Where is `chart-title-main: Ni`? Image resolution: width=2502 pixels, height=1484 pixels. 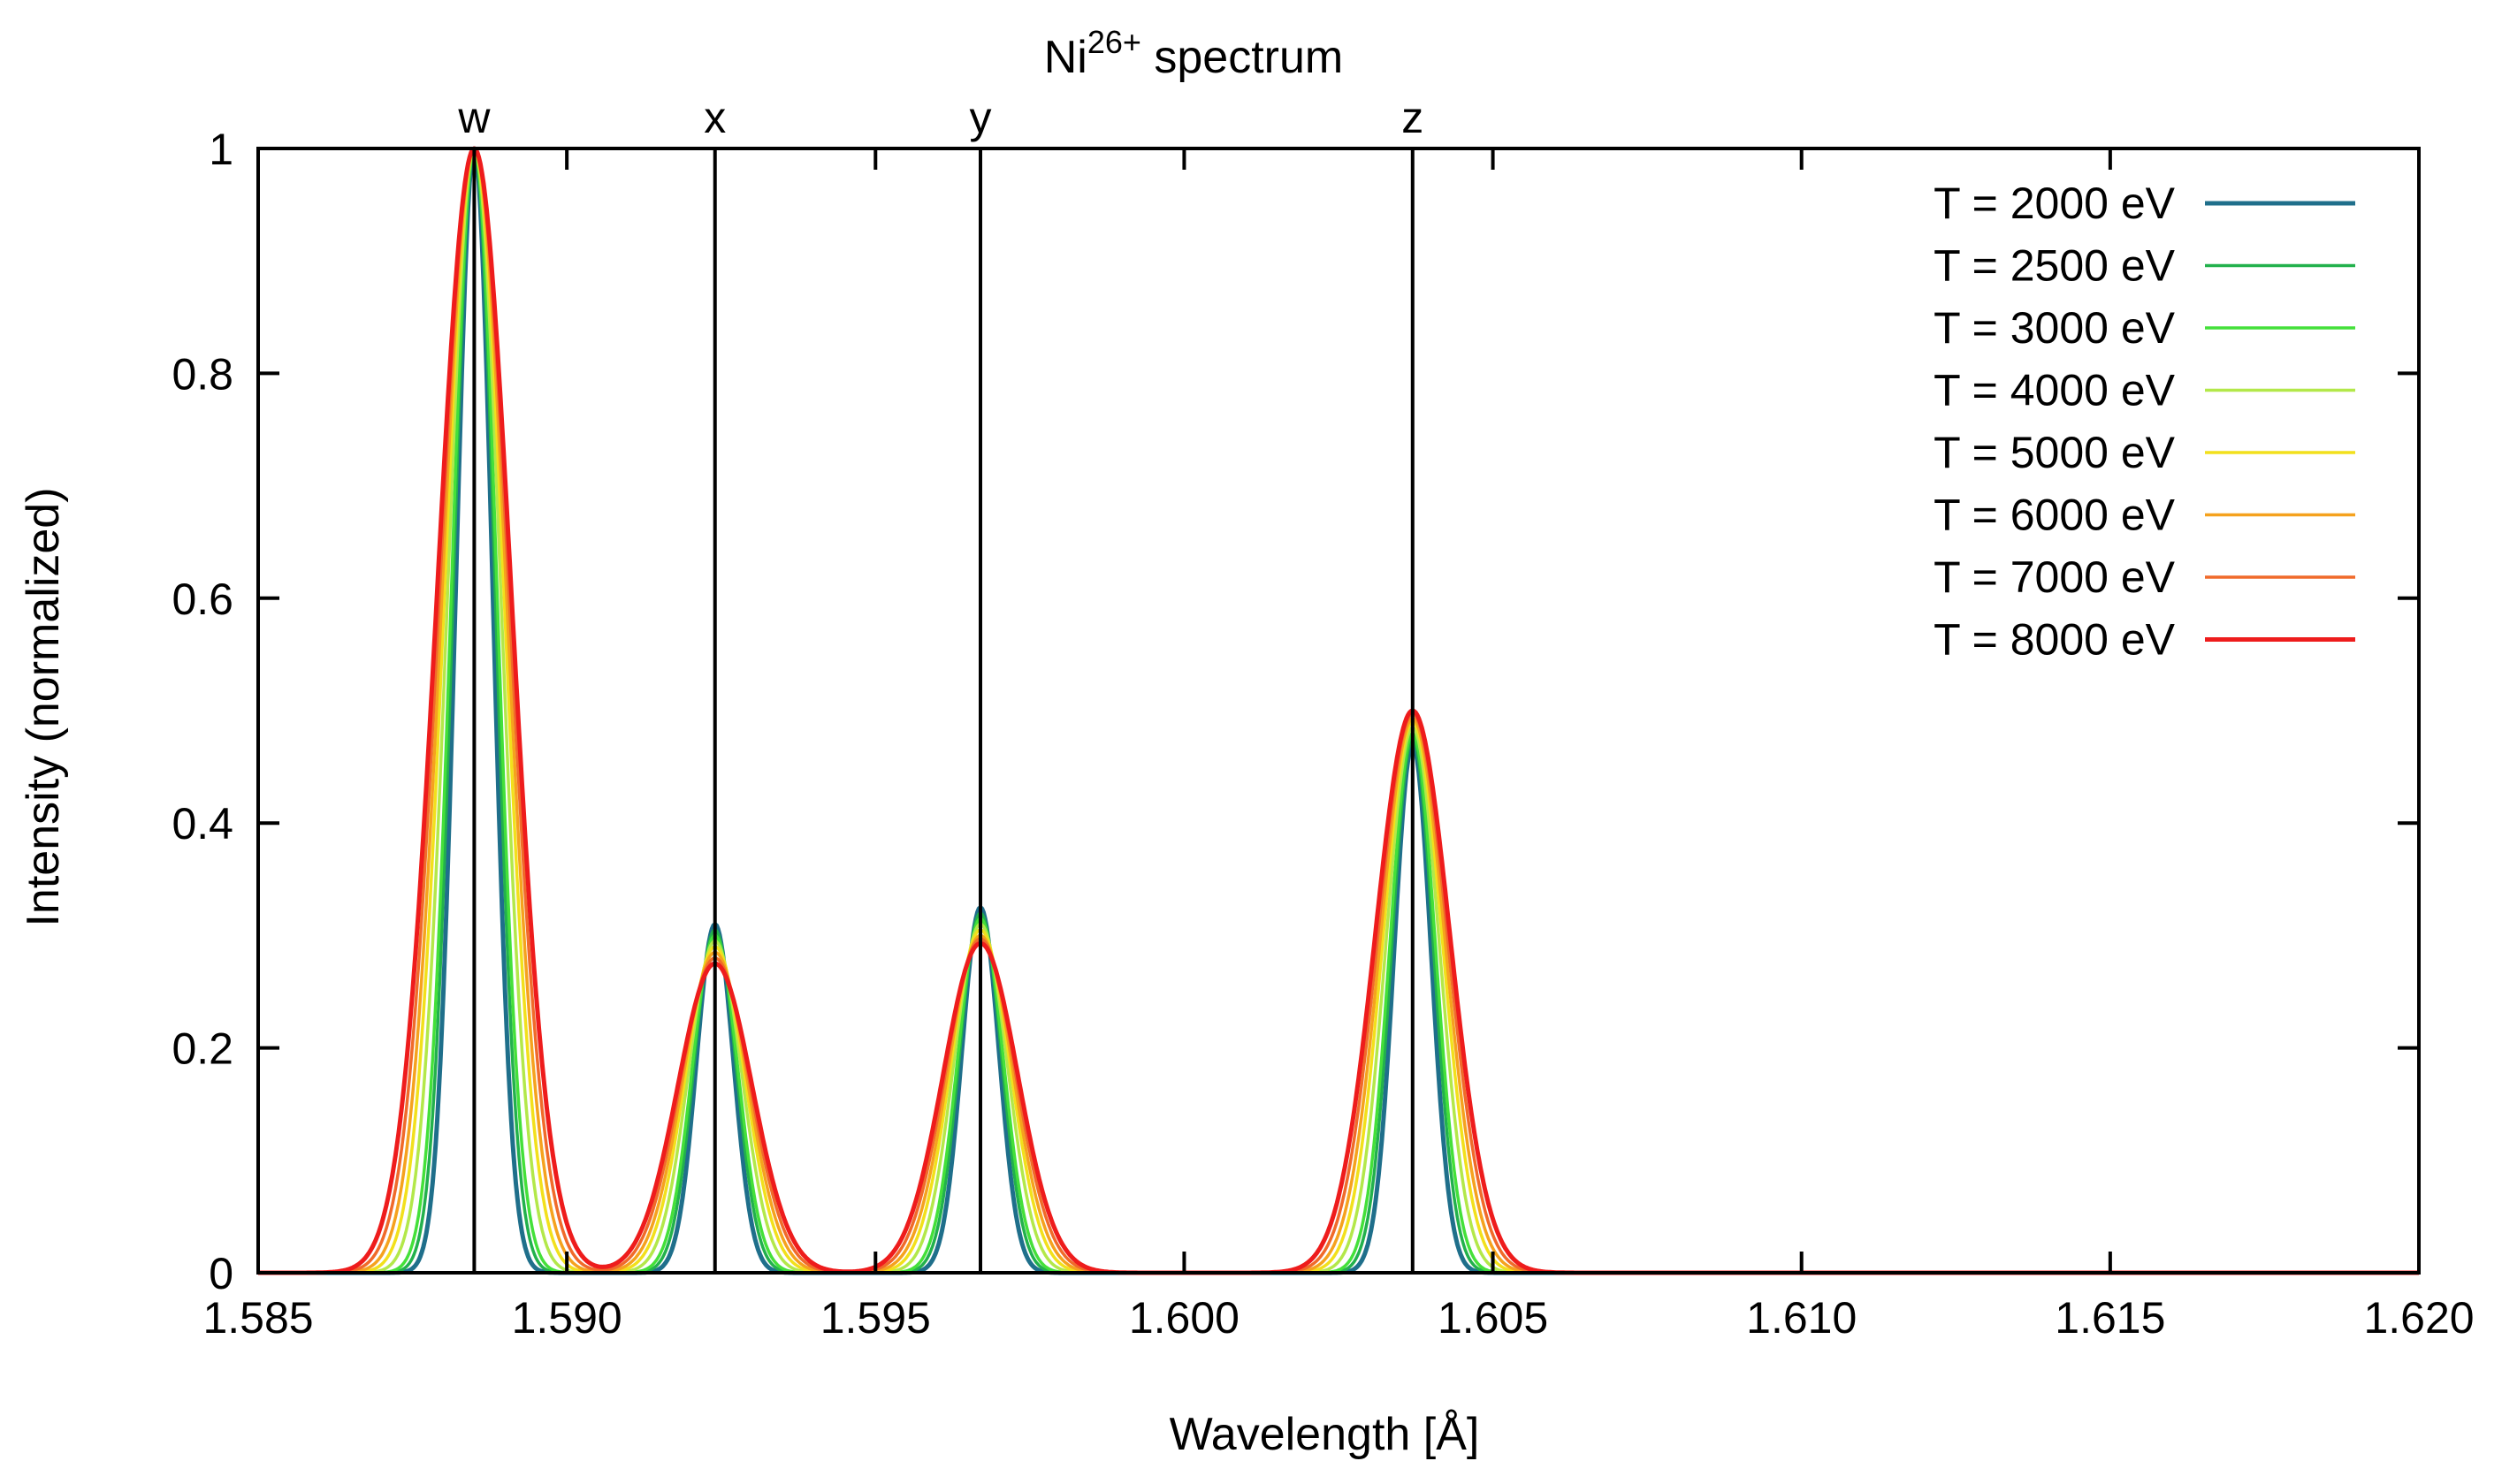 chart-title-main: Ni is located at coordinates (1065, 57).